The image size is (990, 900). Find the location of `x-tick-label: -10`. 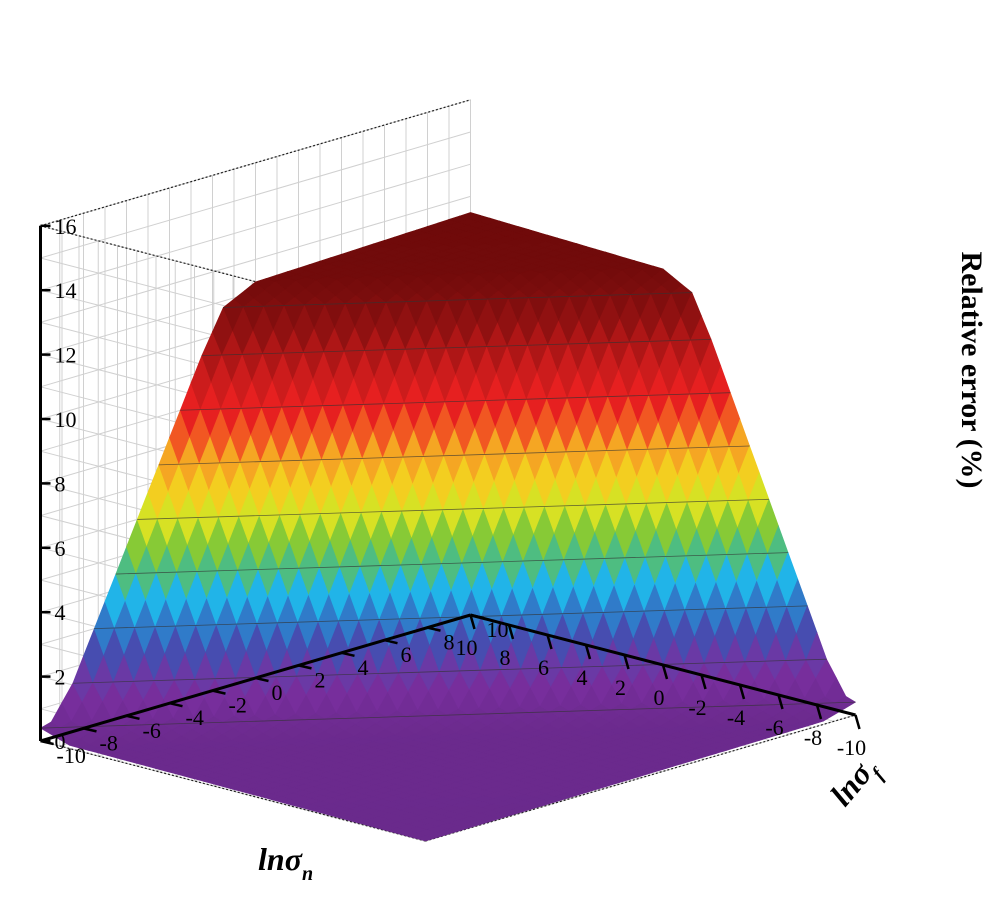

x-tick-label: -10 is located at coordinates (851, 747).